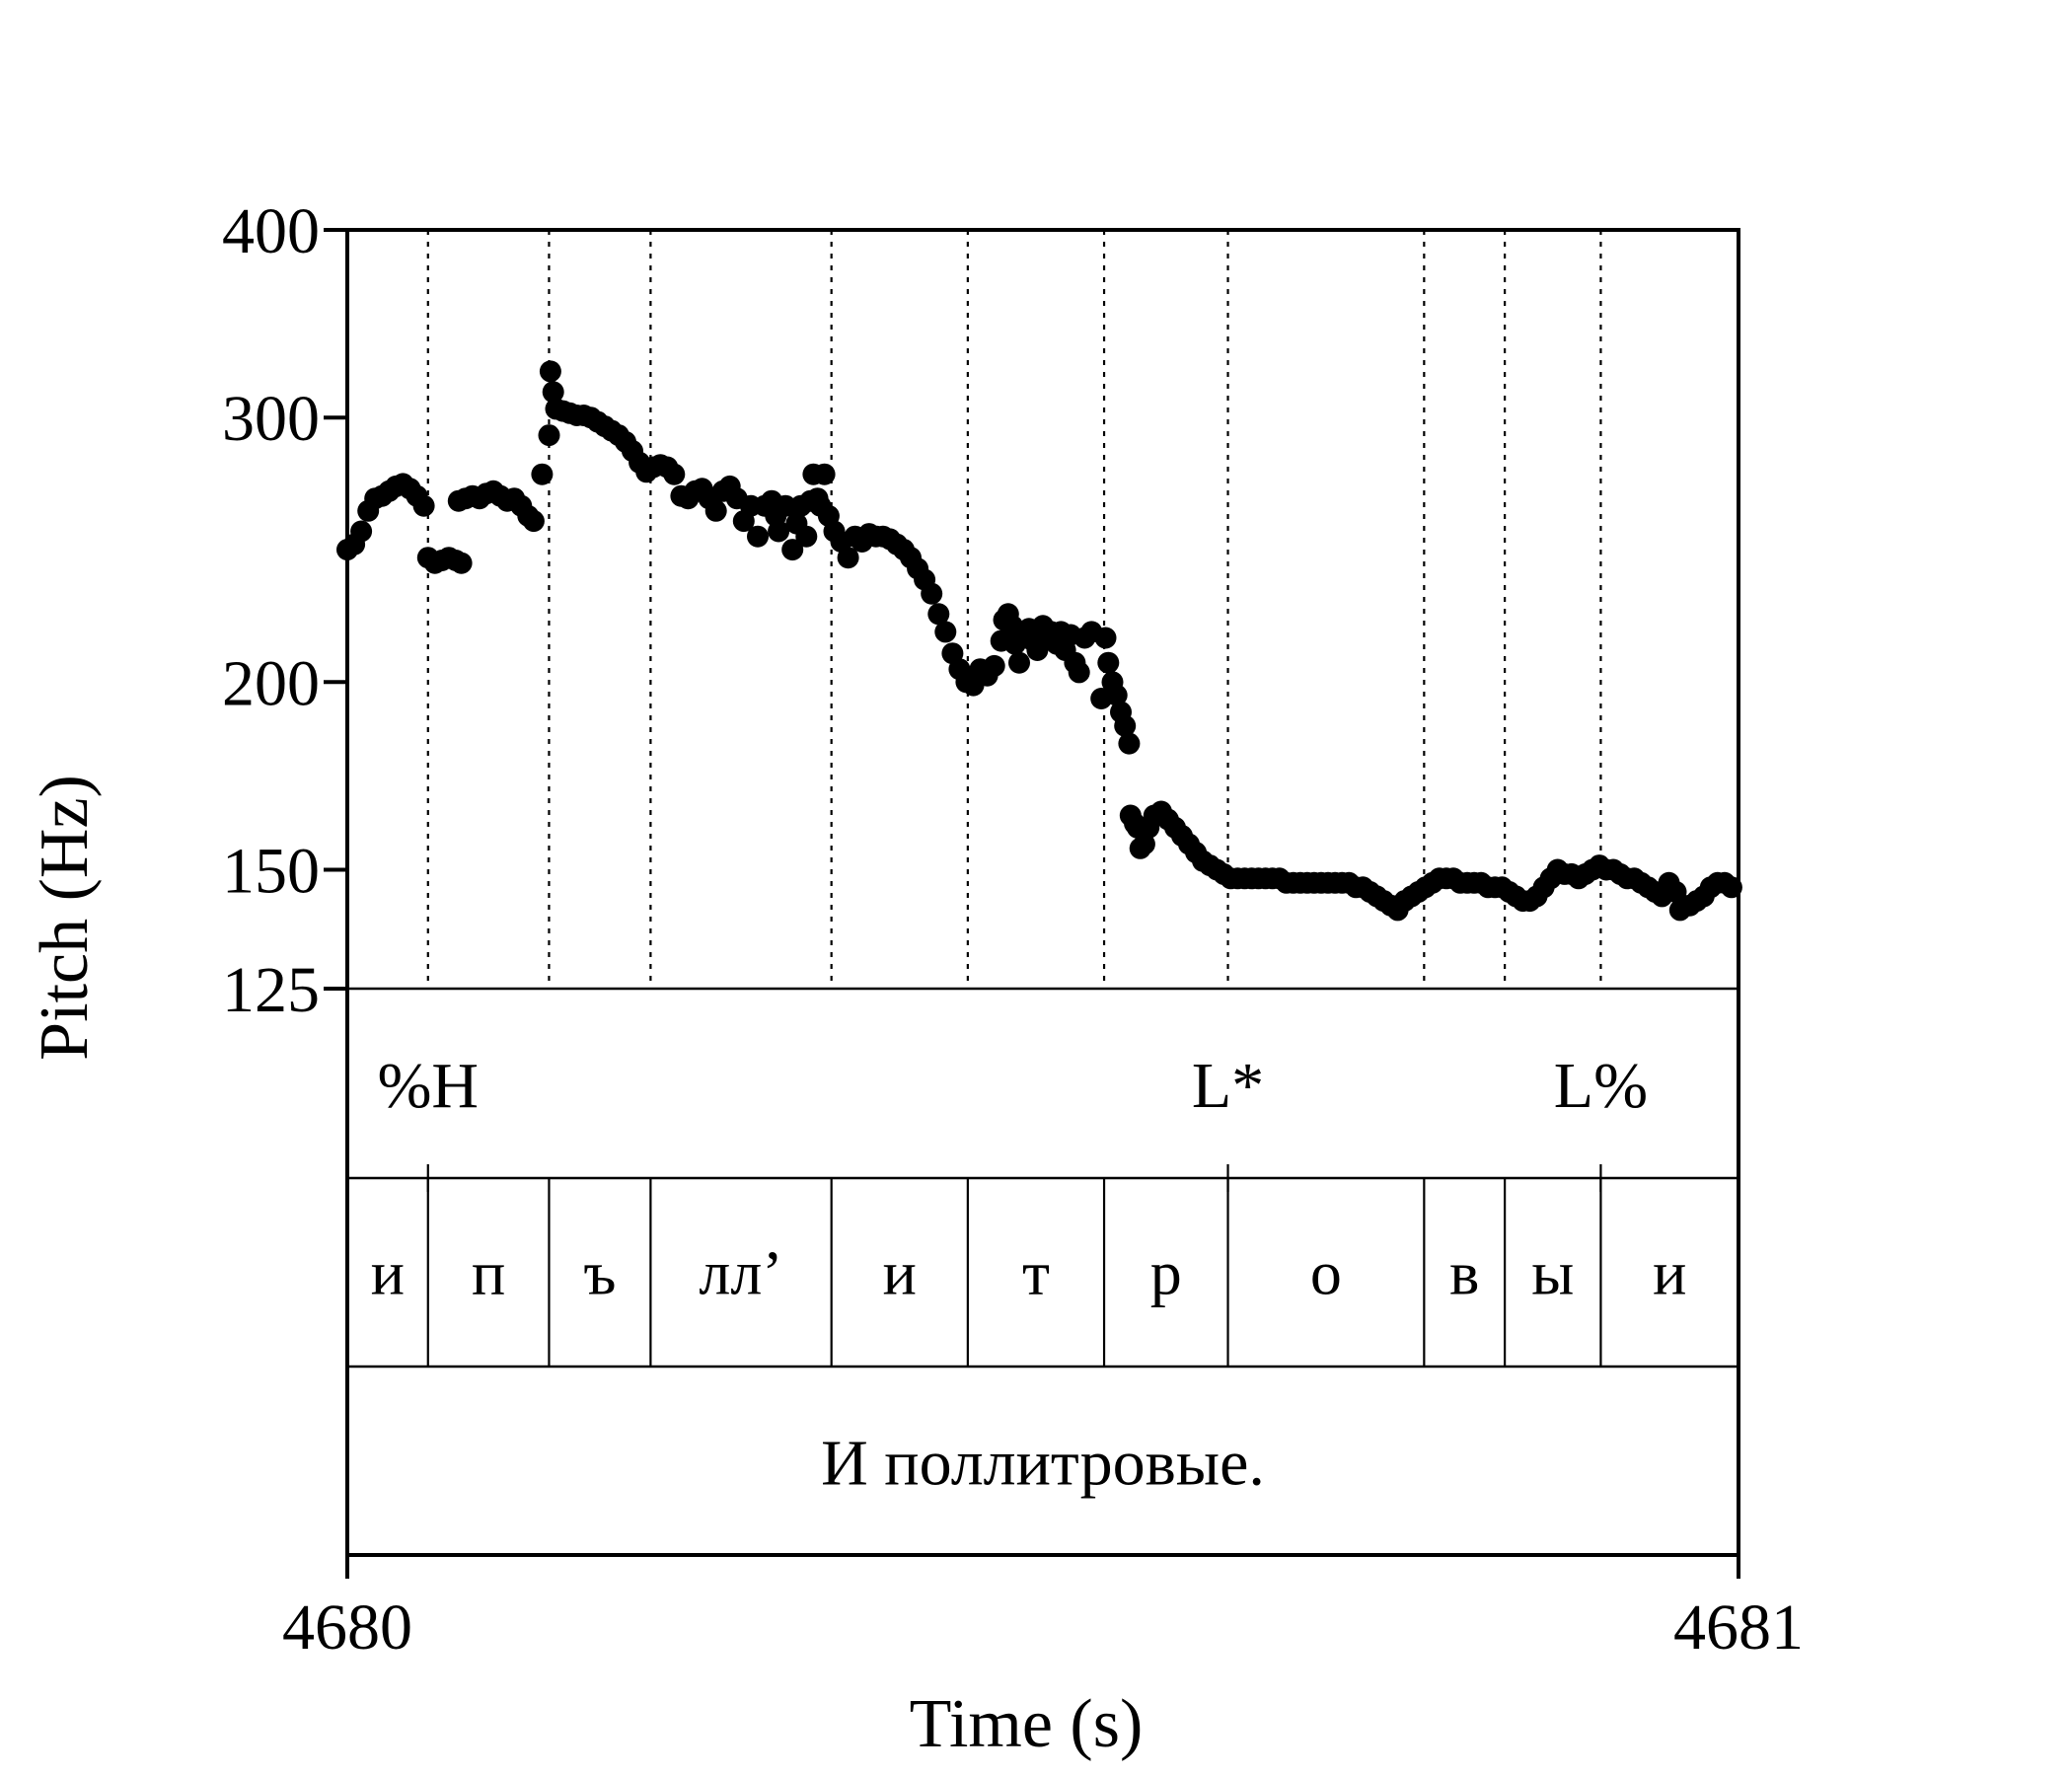 Image resolution: width=2072 pixels, height=1776 pixels. Describe the element at coordinates (1739, 1628) in the screenshot. I see `x-tick-label: 4681` at that location.